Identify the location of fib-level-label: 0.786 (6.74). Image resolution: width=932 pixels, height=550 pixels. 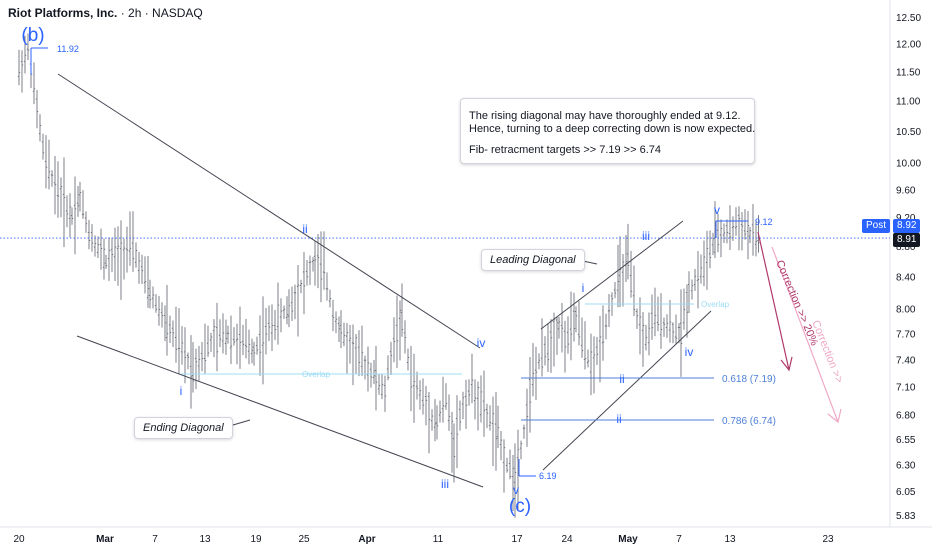
(749, 421).